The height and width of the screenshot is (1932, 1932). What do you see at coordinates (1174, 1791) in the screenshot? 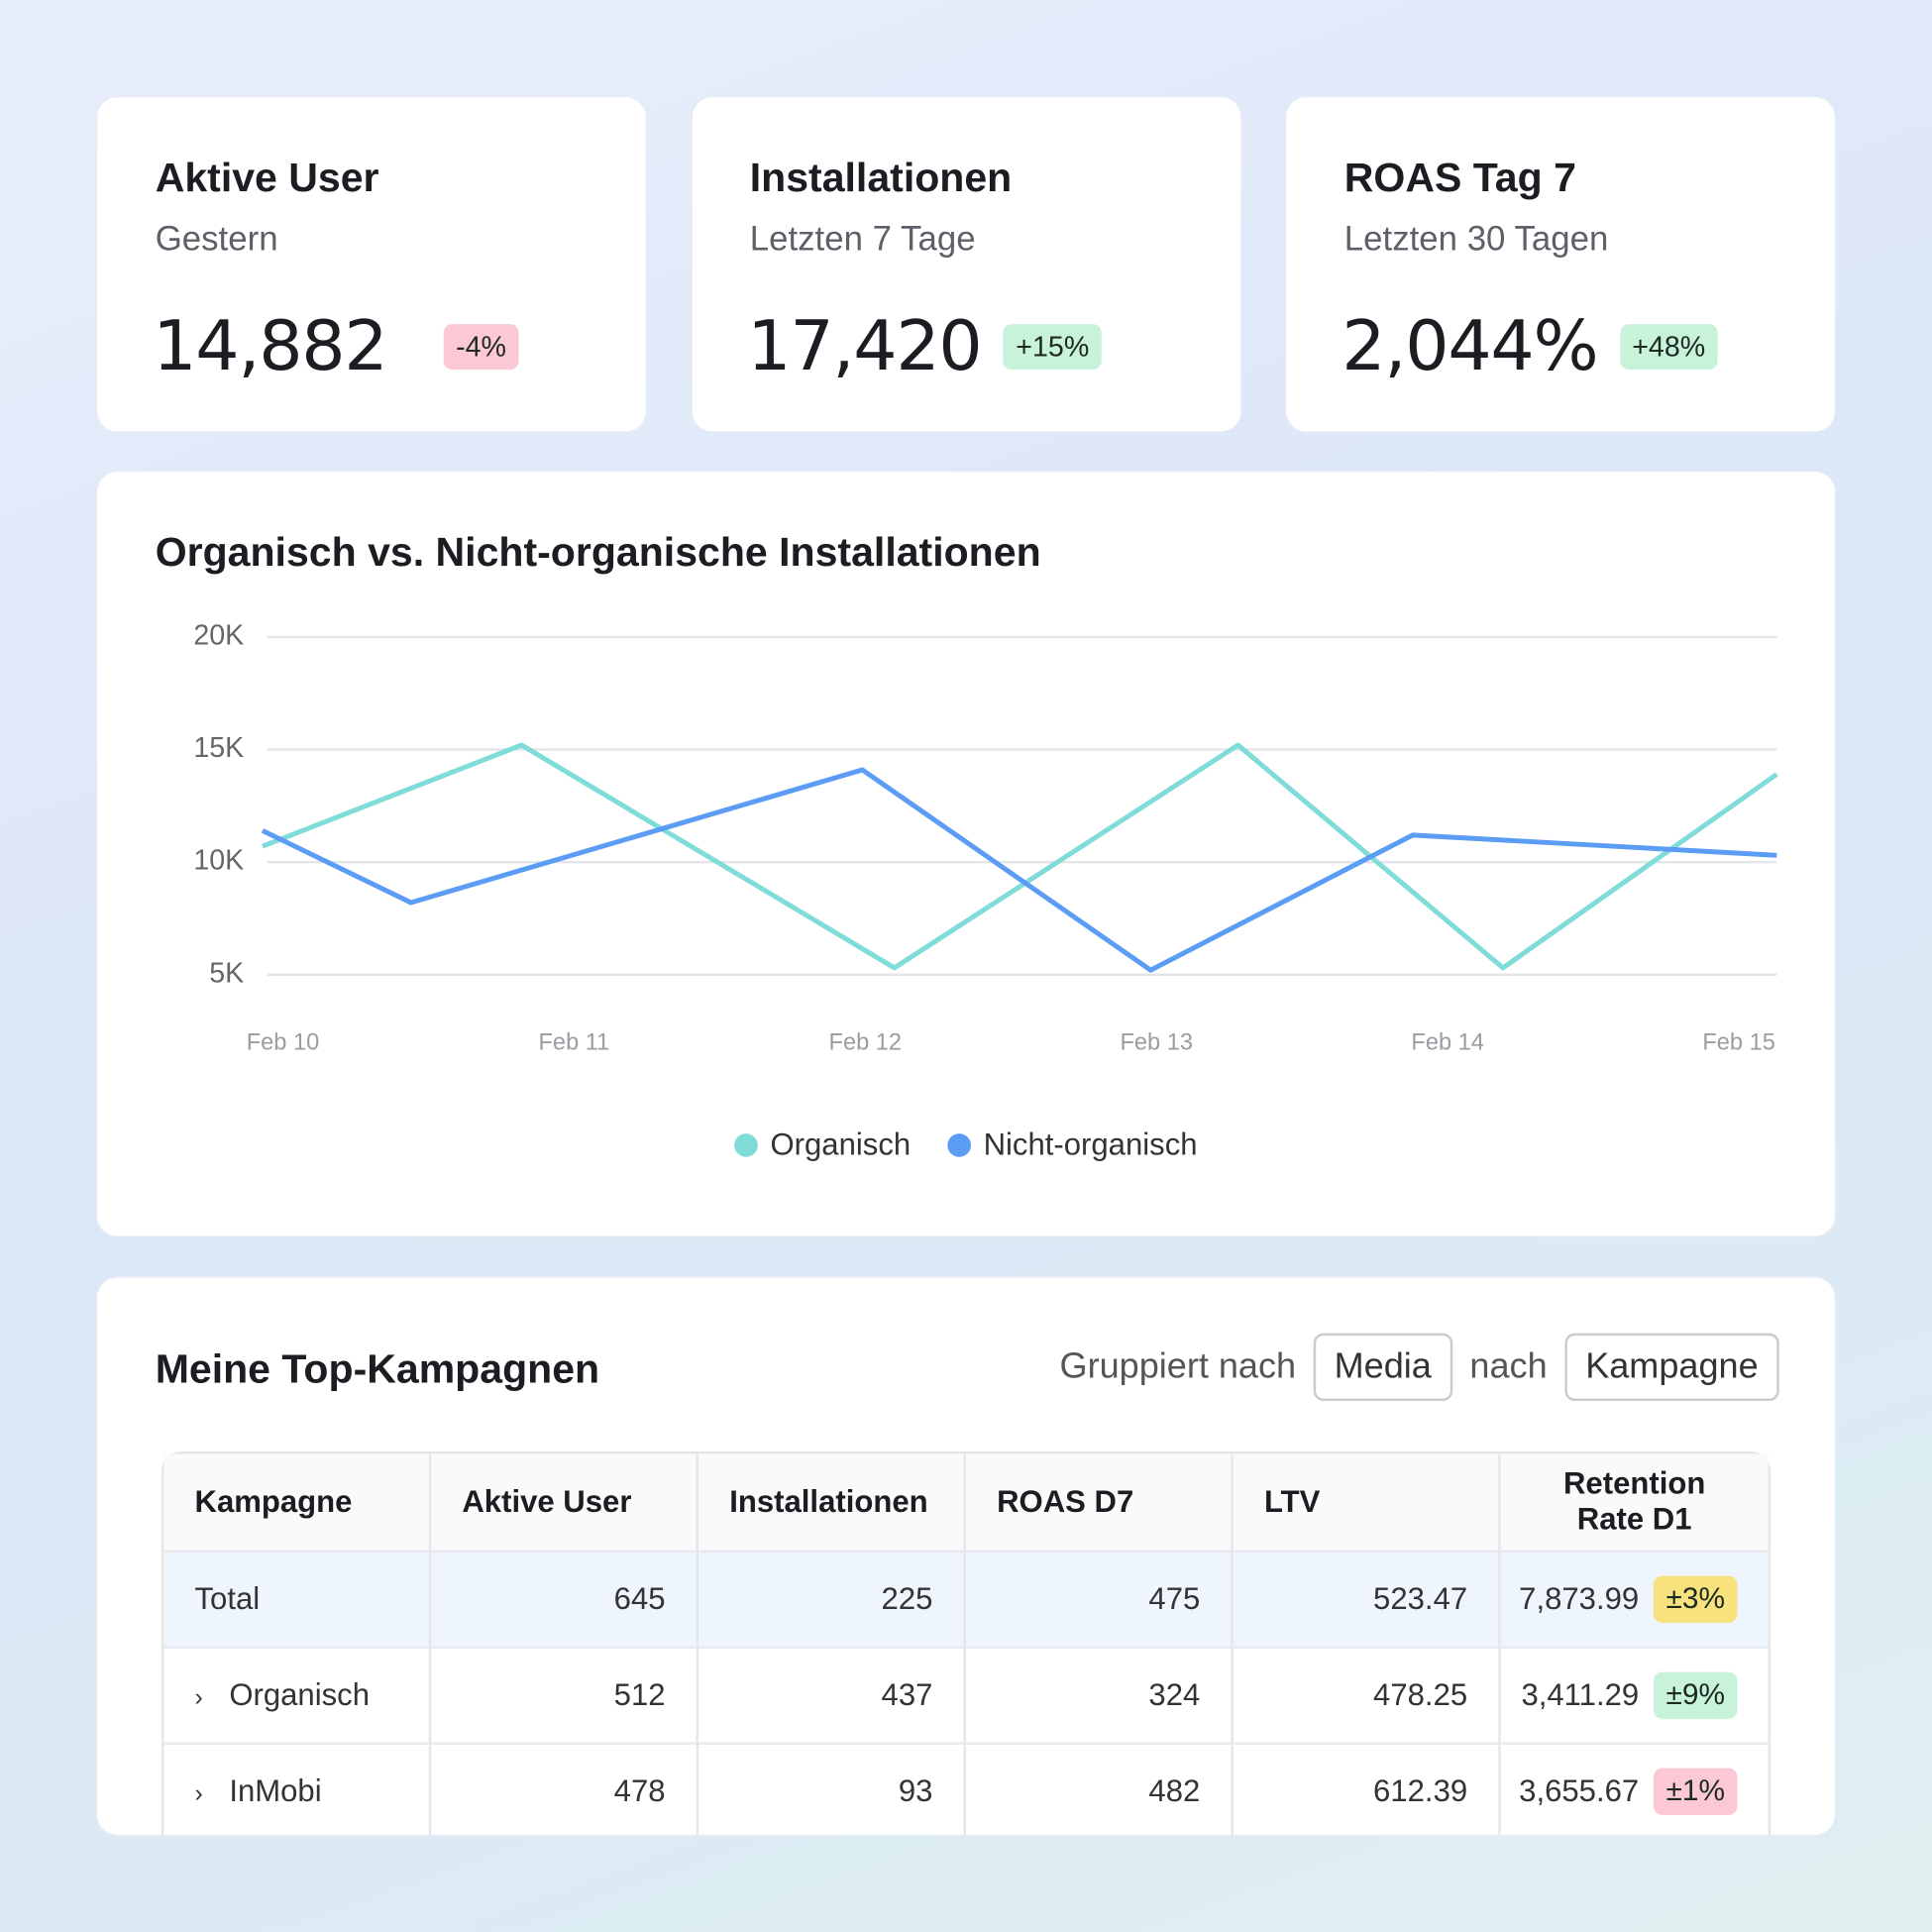
I see `cell-text: 482` at bounding box center [1174, 1791].